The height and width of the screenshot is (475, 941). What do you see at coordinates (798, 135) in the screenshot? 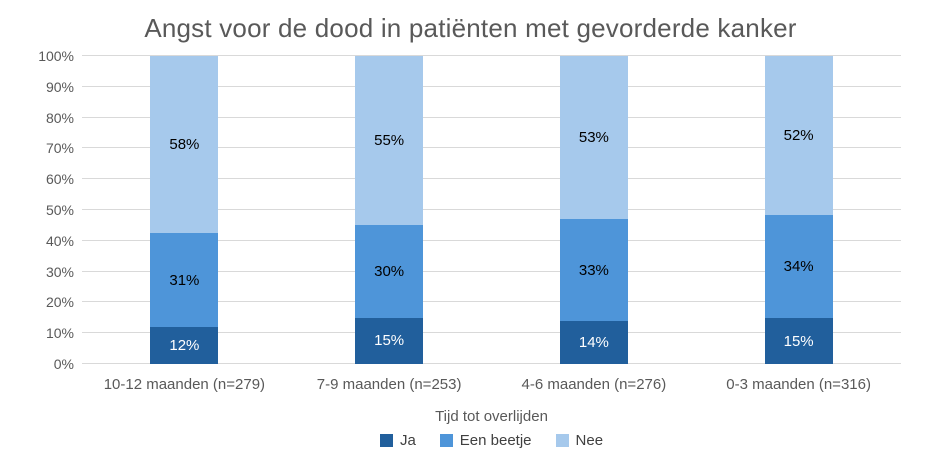
I see `bar-segment-nee: 52%` at bounding box center [798, 135].